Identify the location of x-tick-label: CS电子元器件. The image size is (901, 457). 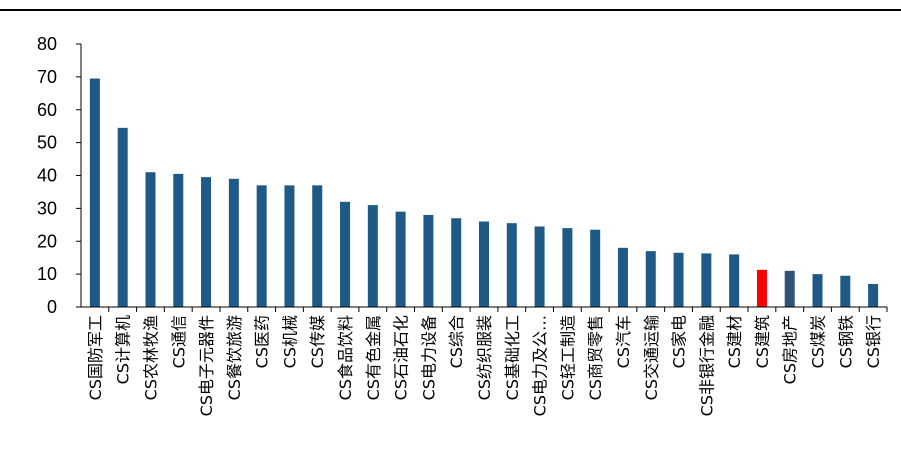
(206, 365).